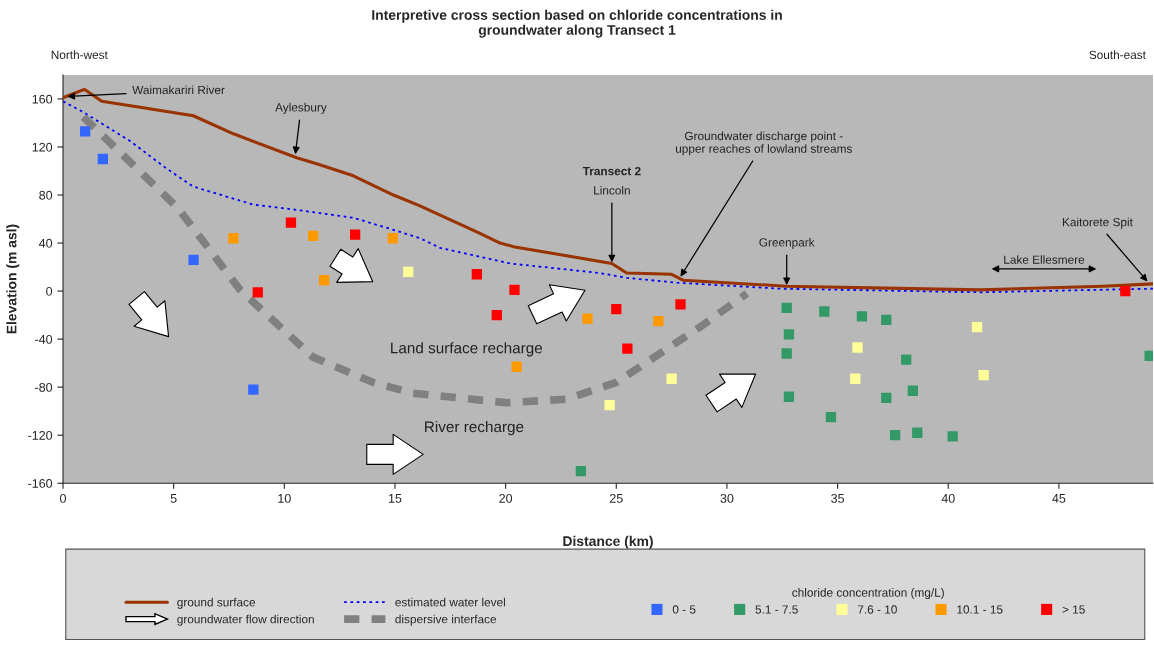 The height and width of the screenshot is (646, 1154). What do you see at coordinates (467, 349) in the screenshot?
I see `annotation: Land surface recharge` at bounding box center [467, 349].